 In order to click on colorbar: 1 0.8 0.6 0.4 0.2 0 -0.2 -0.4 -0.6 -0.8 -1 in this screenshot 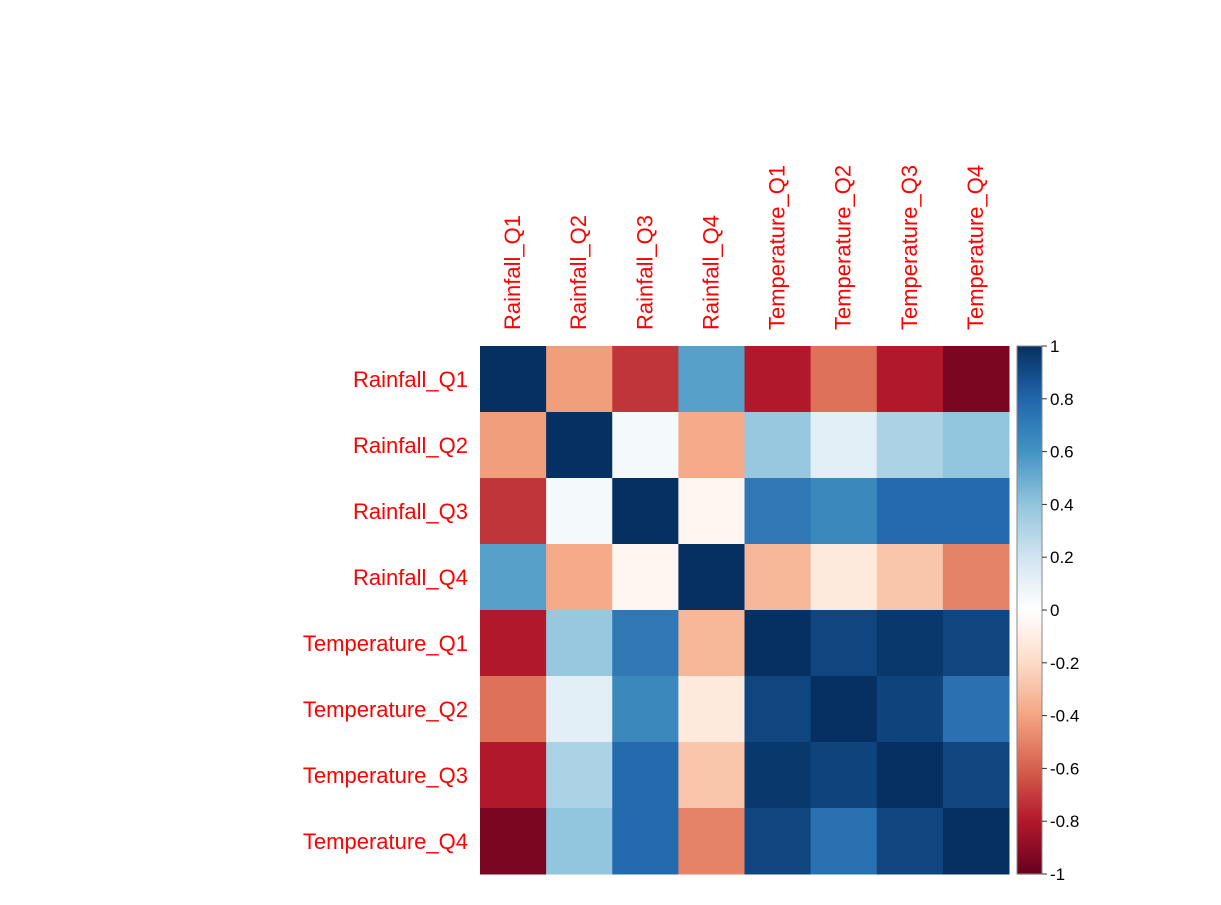, I will do `click(1047, 610)`.